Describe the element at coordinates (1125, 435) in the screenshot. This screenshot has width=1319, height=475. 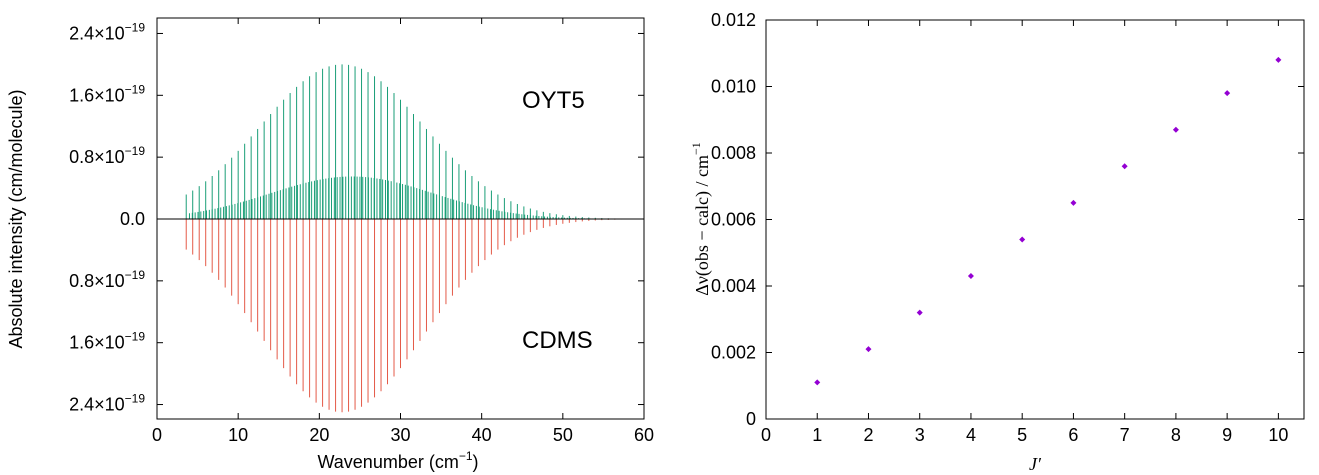
I see `x-tick-label: 7` at that location.